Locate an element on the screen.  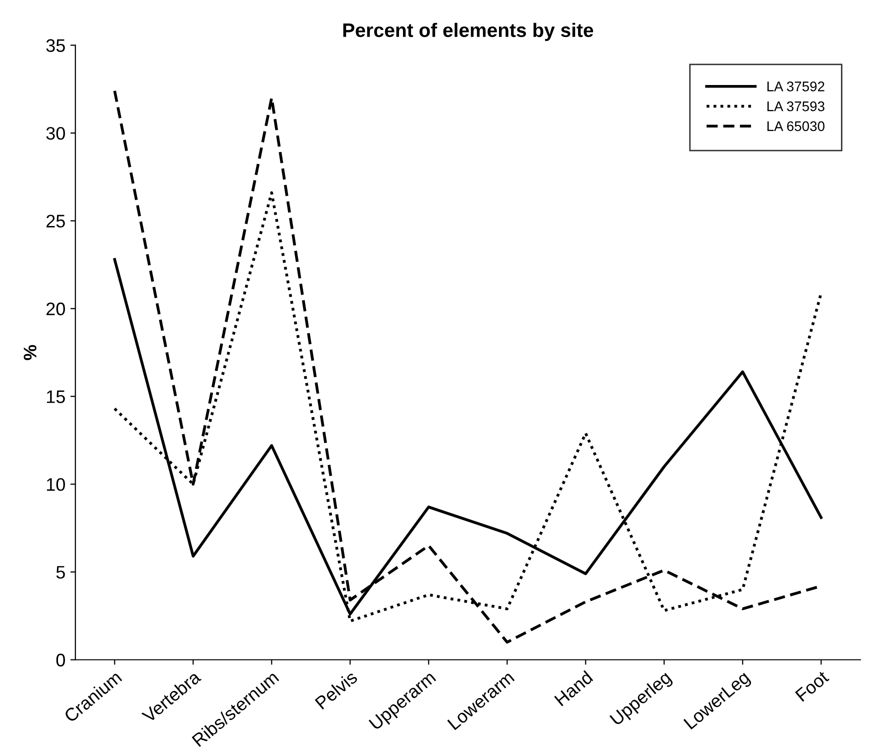
y-tick-label: 5 is located at coordinates (60, 572).